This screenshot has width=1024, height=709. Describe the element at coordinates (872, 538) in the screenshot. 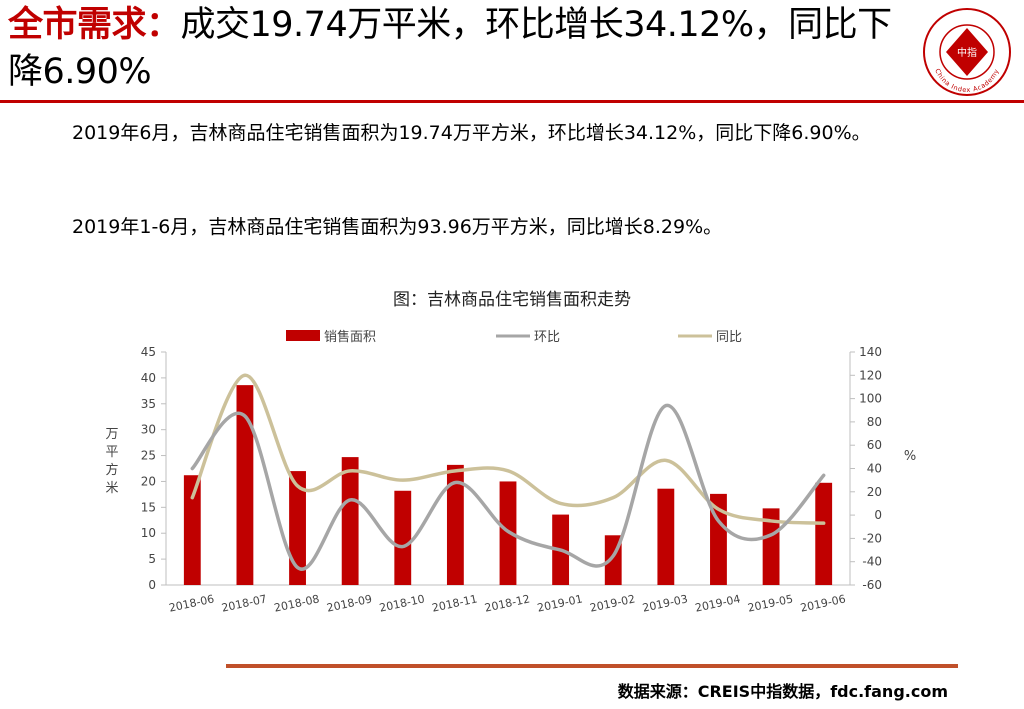

I see `right-tick-label: -20` at that location.